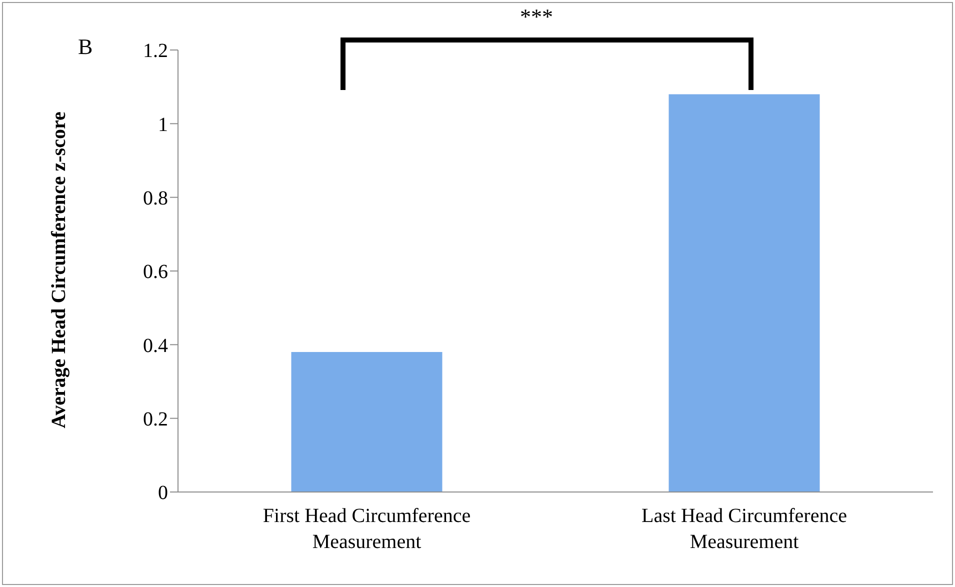 This screenshot has height=587, width=955. Describe the element at coordinates (155, 198) in the screenshot. I see `y-tick-label: 0.8` at that location.